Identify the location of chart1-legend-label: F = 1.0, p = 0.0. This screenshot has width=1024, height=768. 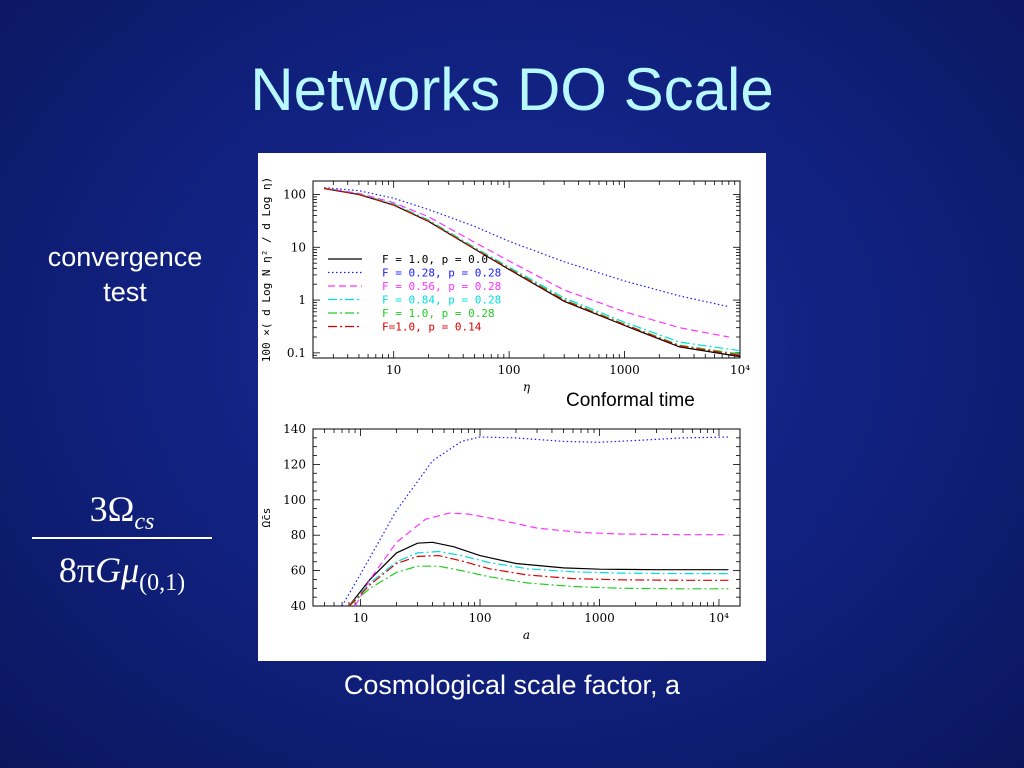
(435, 259).